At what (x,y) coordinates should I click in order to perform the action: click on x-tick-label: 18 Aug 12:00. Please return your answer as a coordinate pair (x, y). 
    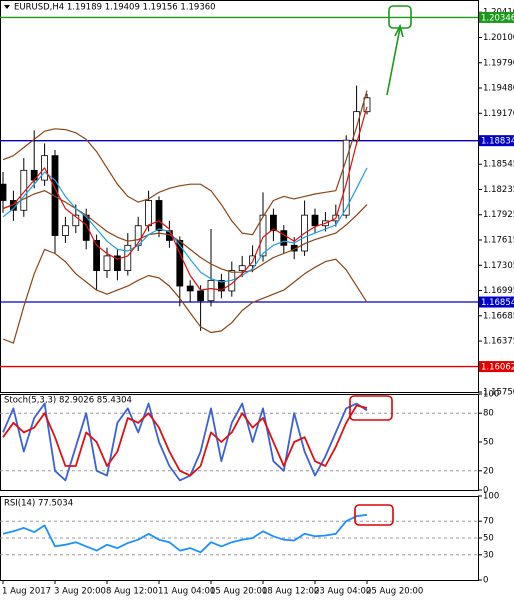
    Looking at the image, I should click on (290, 592).